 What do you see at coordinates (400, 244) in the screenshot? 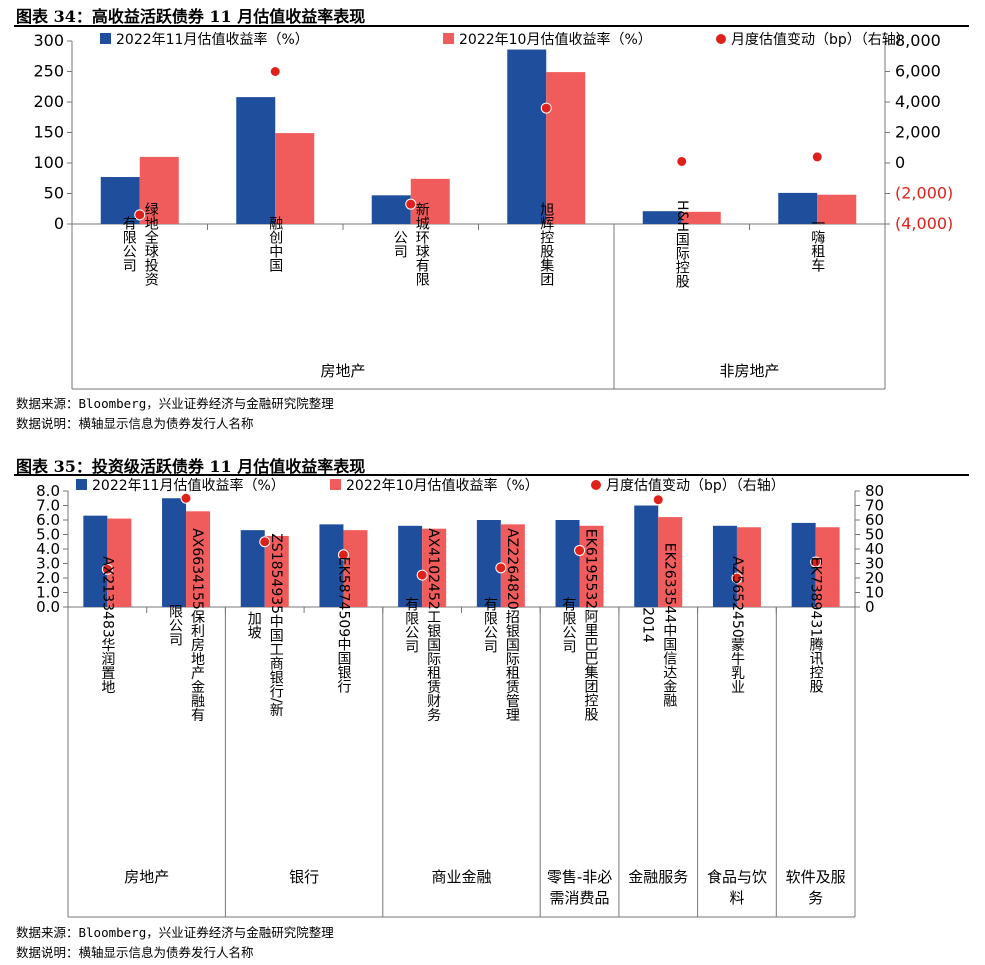
I see `category-label: 公司` at bounding box center [400, 244].